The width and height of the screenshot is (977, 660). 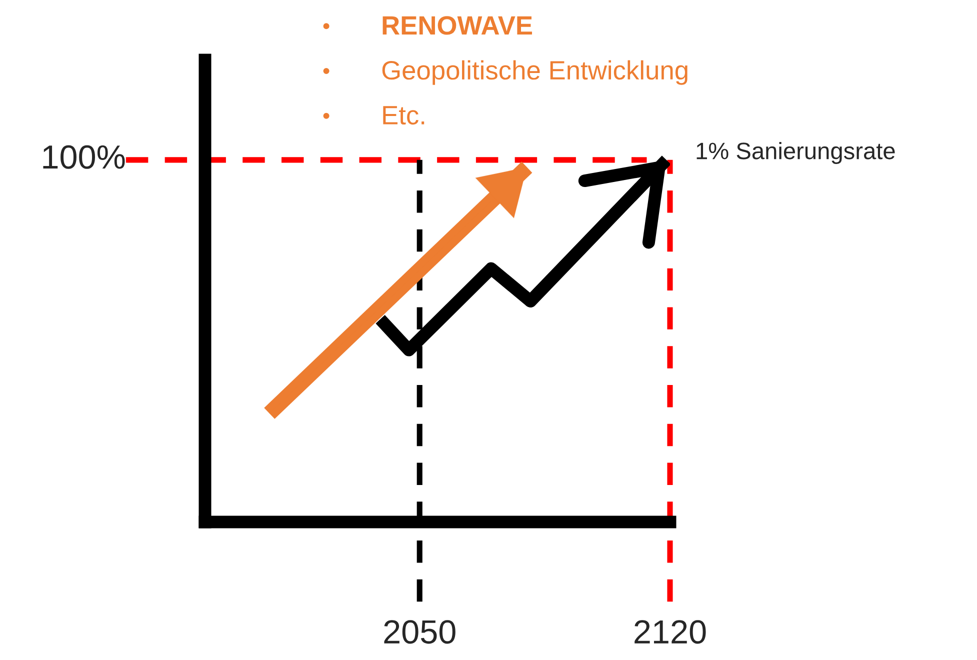 What do you see at coordinates (84, 157) in the screenshot?
I see `ref-line-label: 100%` at bounding box center [84, 157].